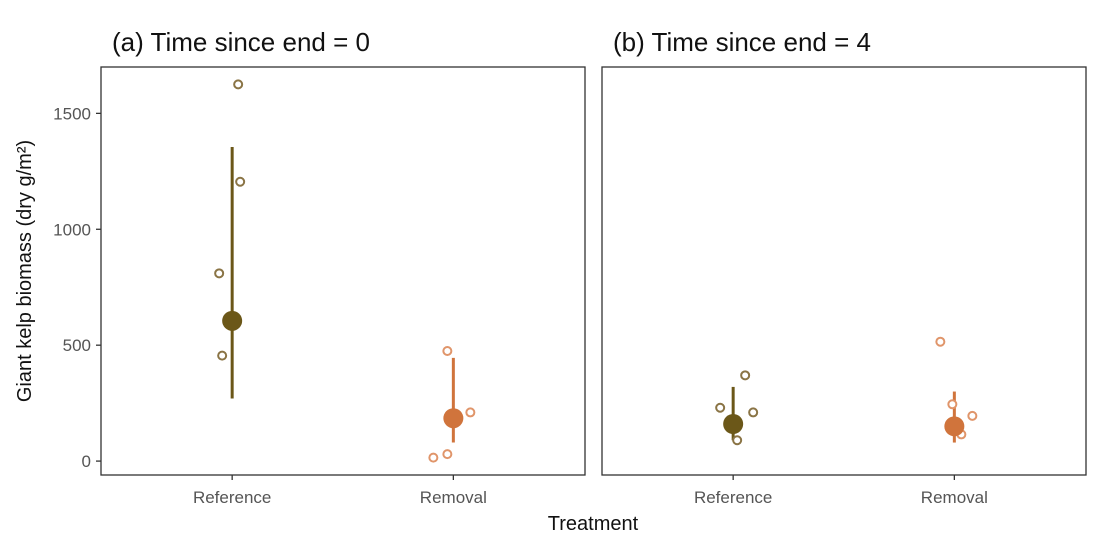 The image size is (1102, 556). What do you see at coordinates (742, 42) in the screenshot?
I see `panel-title: (b) Time since end = 4` at bounding box center [742, 42].